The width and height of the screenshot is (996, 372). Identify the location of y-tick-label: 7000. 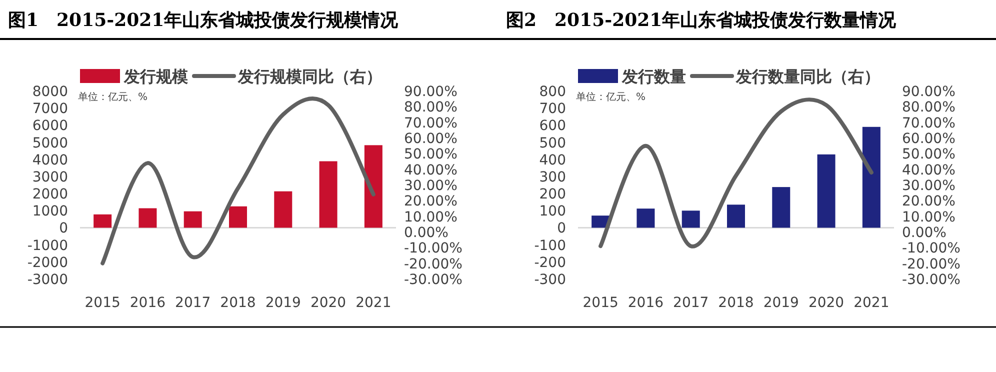
(50, 109).